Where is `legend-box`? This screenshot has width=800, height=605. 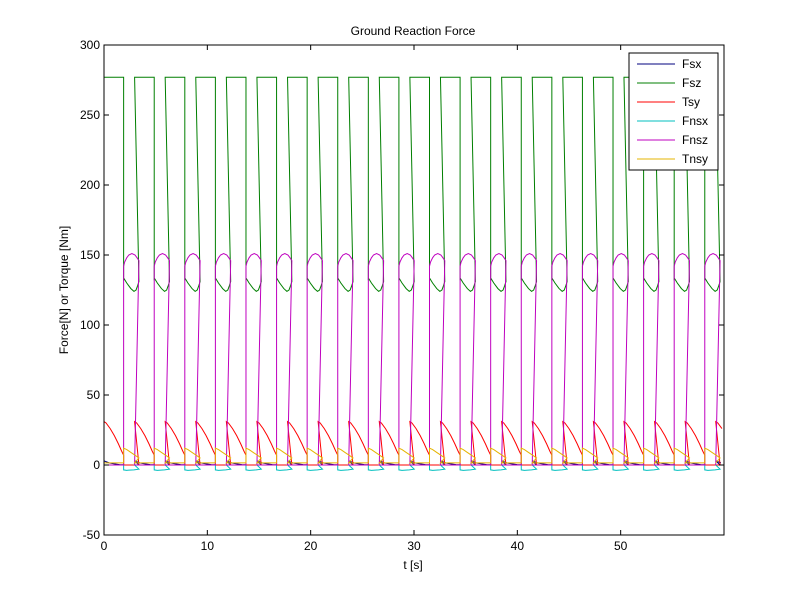
legend-box is located at coordinates (673, 111).